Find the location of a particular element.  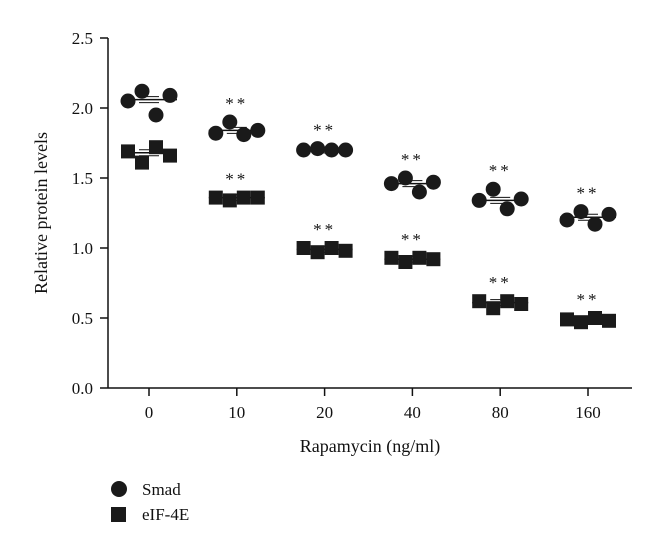

x-tick-label: 80 is located at coordinates (500, 412).